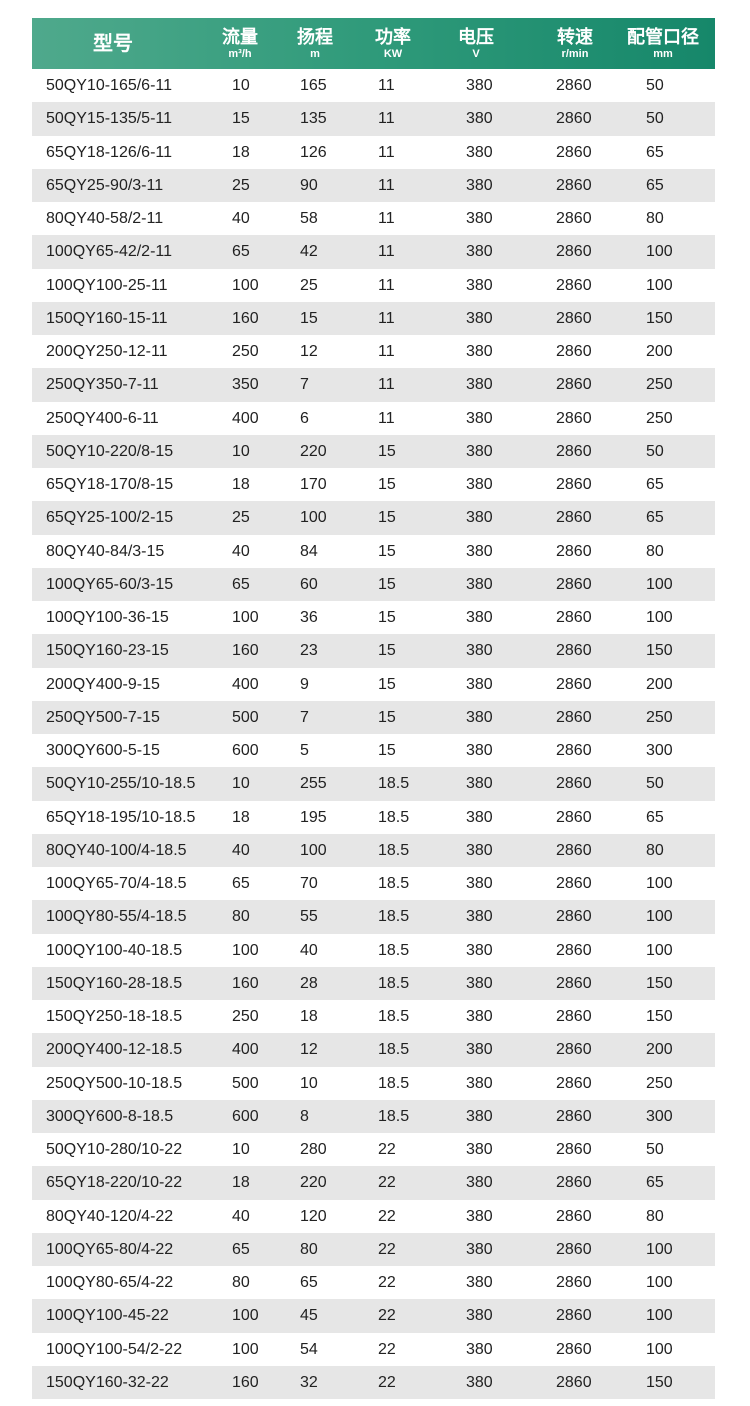 This screenshot has height=1406, width=750. I want to click on header-flow: 流量 m³/h, so click(240, 43).